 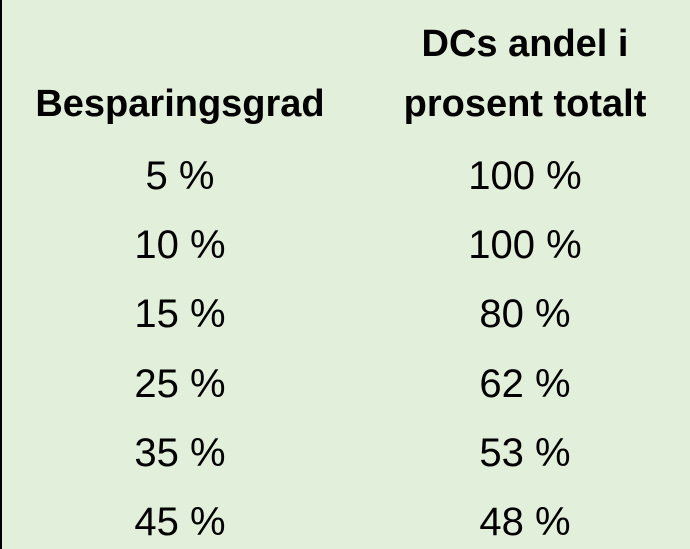 What do you see at coordinates (180, 452) in the screenshot?
I see `table-cell: 35 %` at bounding box center [180, 452].